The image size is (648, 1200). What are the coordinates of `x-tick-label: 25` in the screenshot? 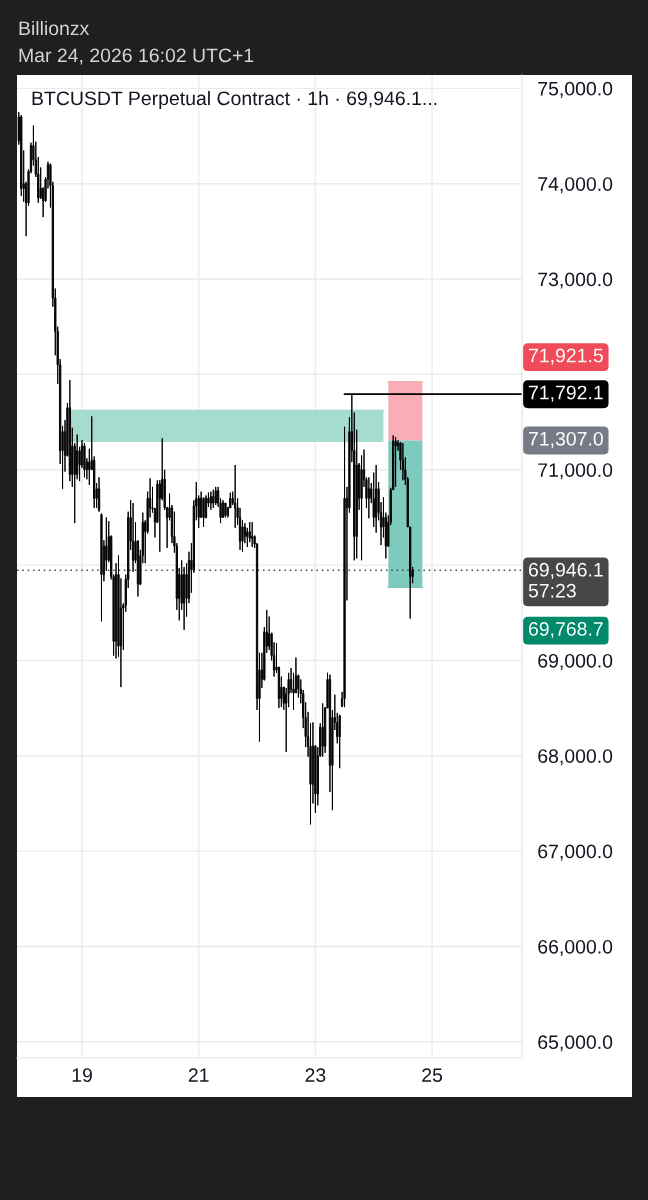 It's located at (432, 1075).